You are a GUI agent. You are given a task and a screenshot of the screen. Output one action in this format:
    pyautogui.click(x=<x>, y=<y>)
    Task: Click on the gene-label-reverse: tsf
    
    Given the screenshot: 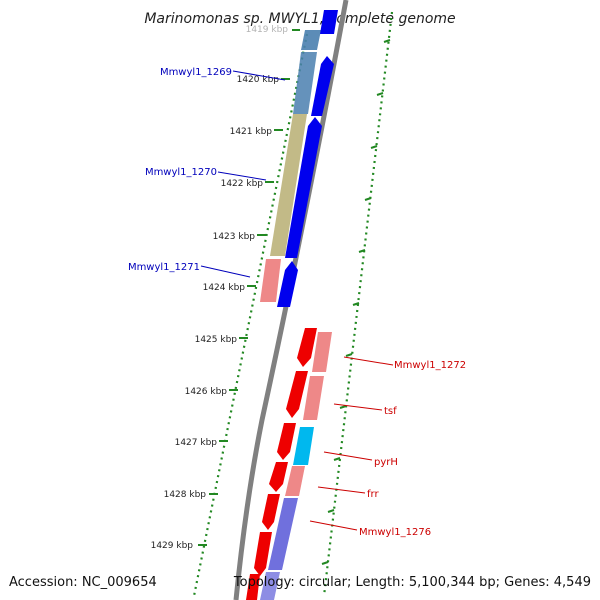 What is the action you would take?
    pyautogui.click(x=390, y=411)
    